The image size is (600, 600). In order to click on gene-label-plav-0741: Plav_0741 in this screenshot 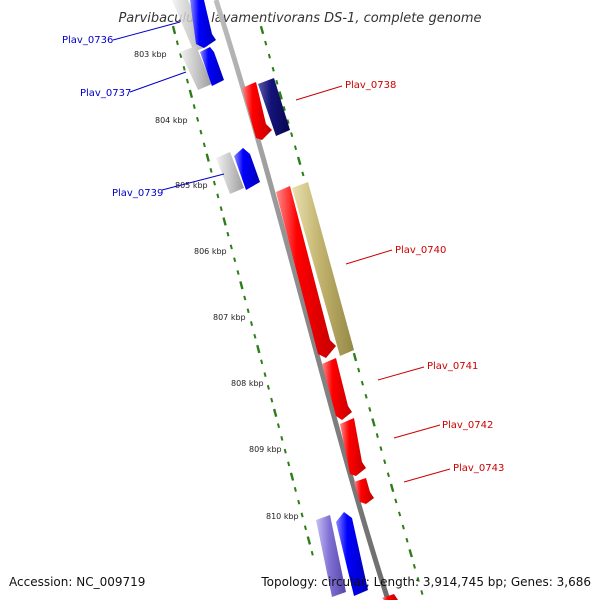, I will do `click(452, 366)`.